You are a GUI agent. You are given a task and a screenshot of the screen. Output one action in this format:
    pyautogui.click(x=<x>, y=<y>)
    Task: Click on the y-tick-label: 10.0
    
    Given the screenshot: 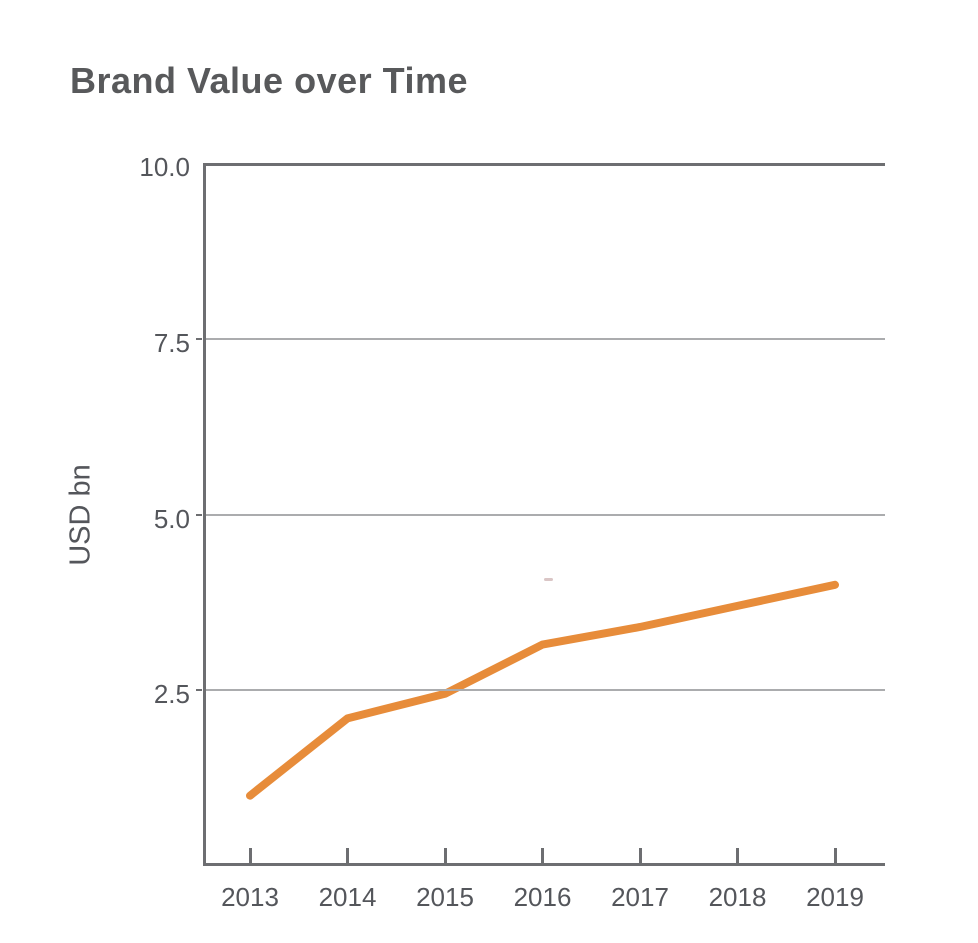 What is the action you would take?
    pyautogui.click(x=164, y=167)
    